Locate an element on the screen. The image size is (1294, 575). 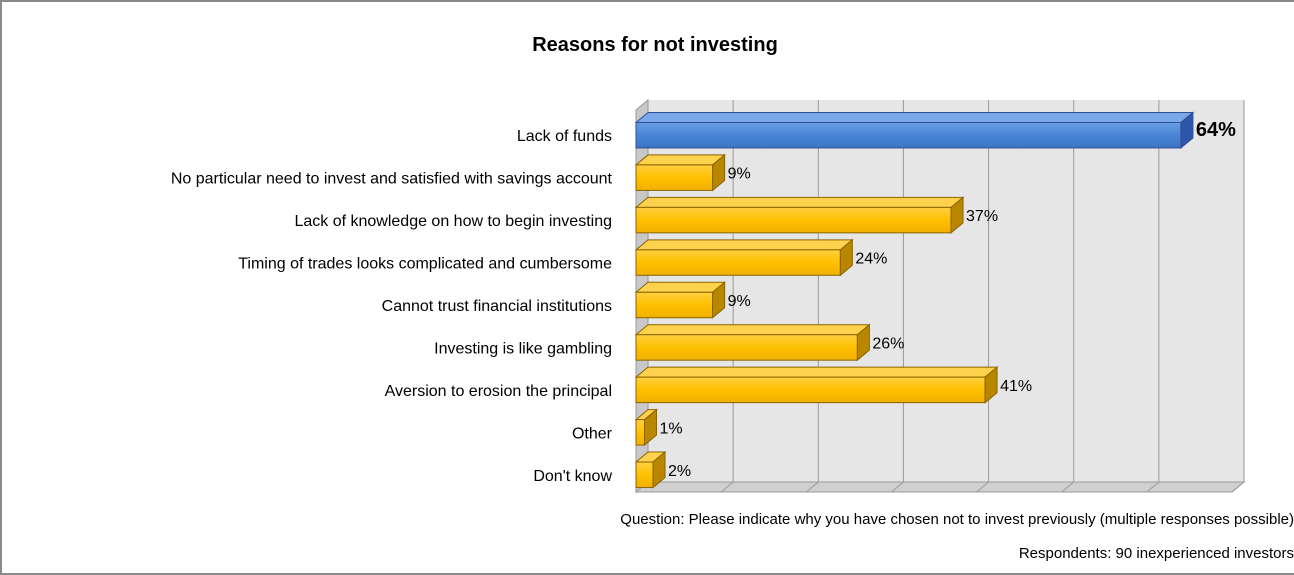
category-label: Lack of funds is located at coordinates (564, 136).